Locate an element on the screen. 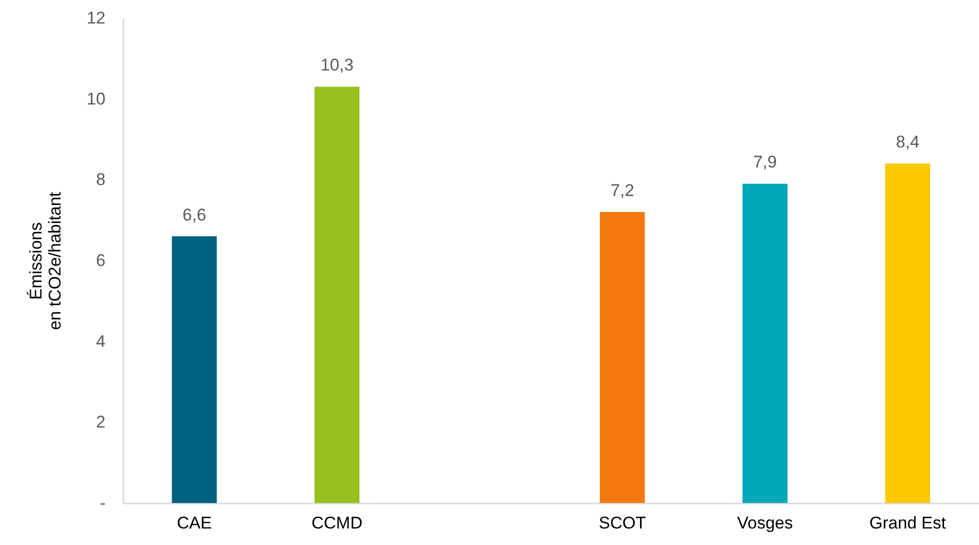 The image size is (979, 545). data-label: 7,9 is located at coordinates (765, 162).